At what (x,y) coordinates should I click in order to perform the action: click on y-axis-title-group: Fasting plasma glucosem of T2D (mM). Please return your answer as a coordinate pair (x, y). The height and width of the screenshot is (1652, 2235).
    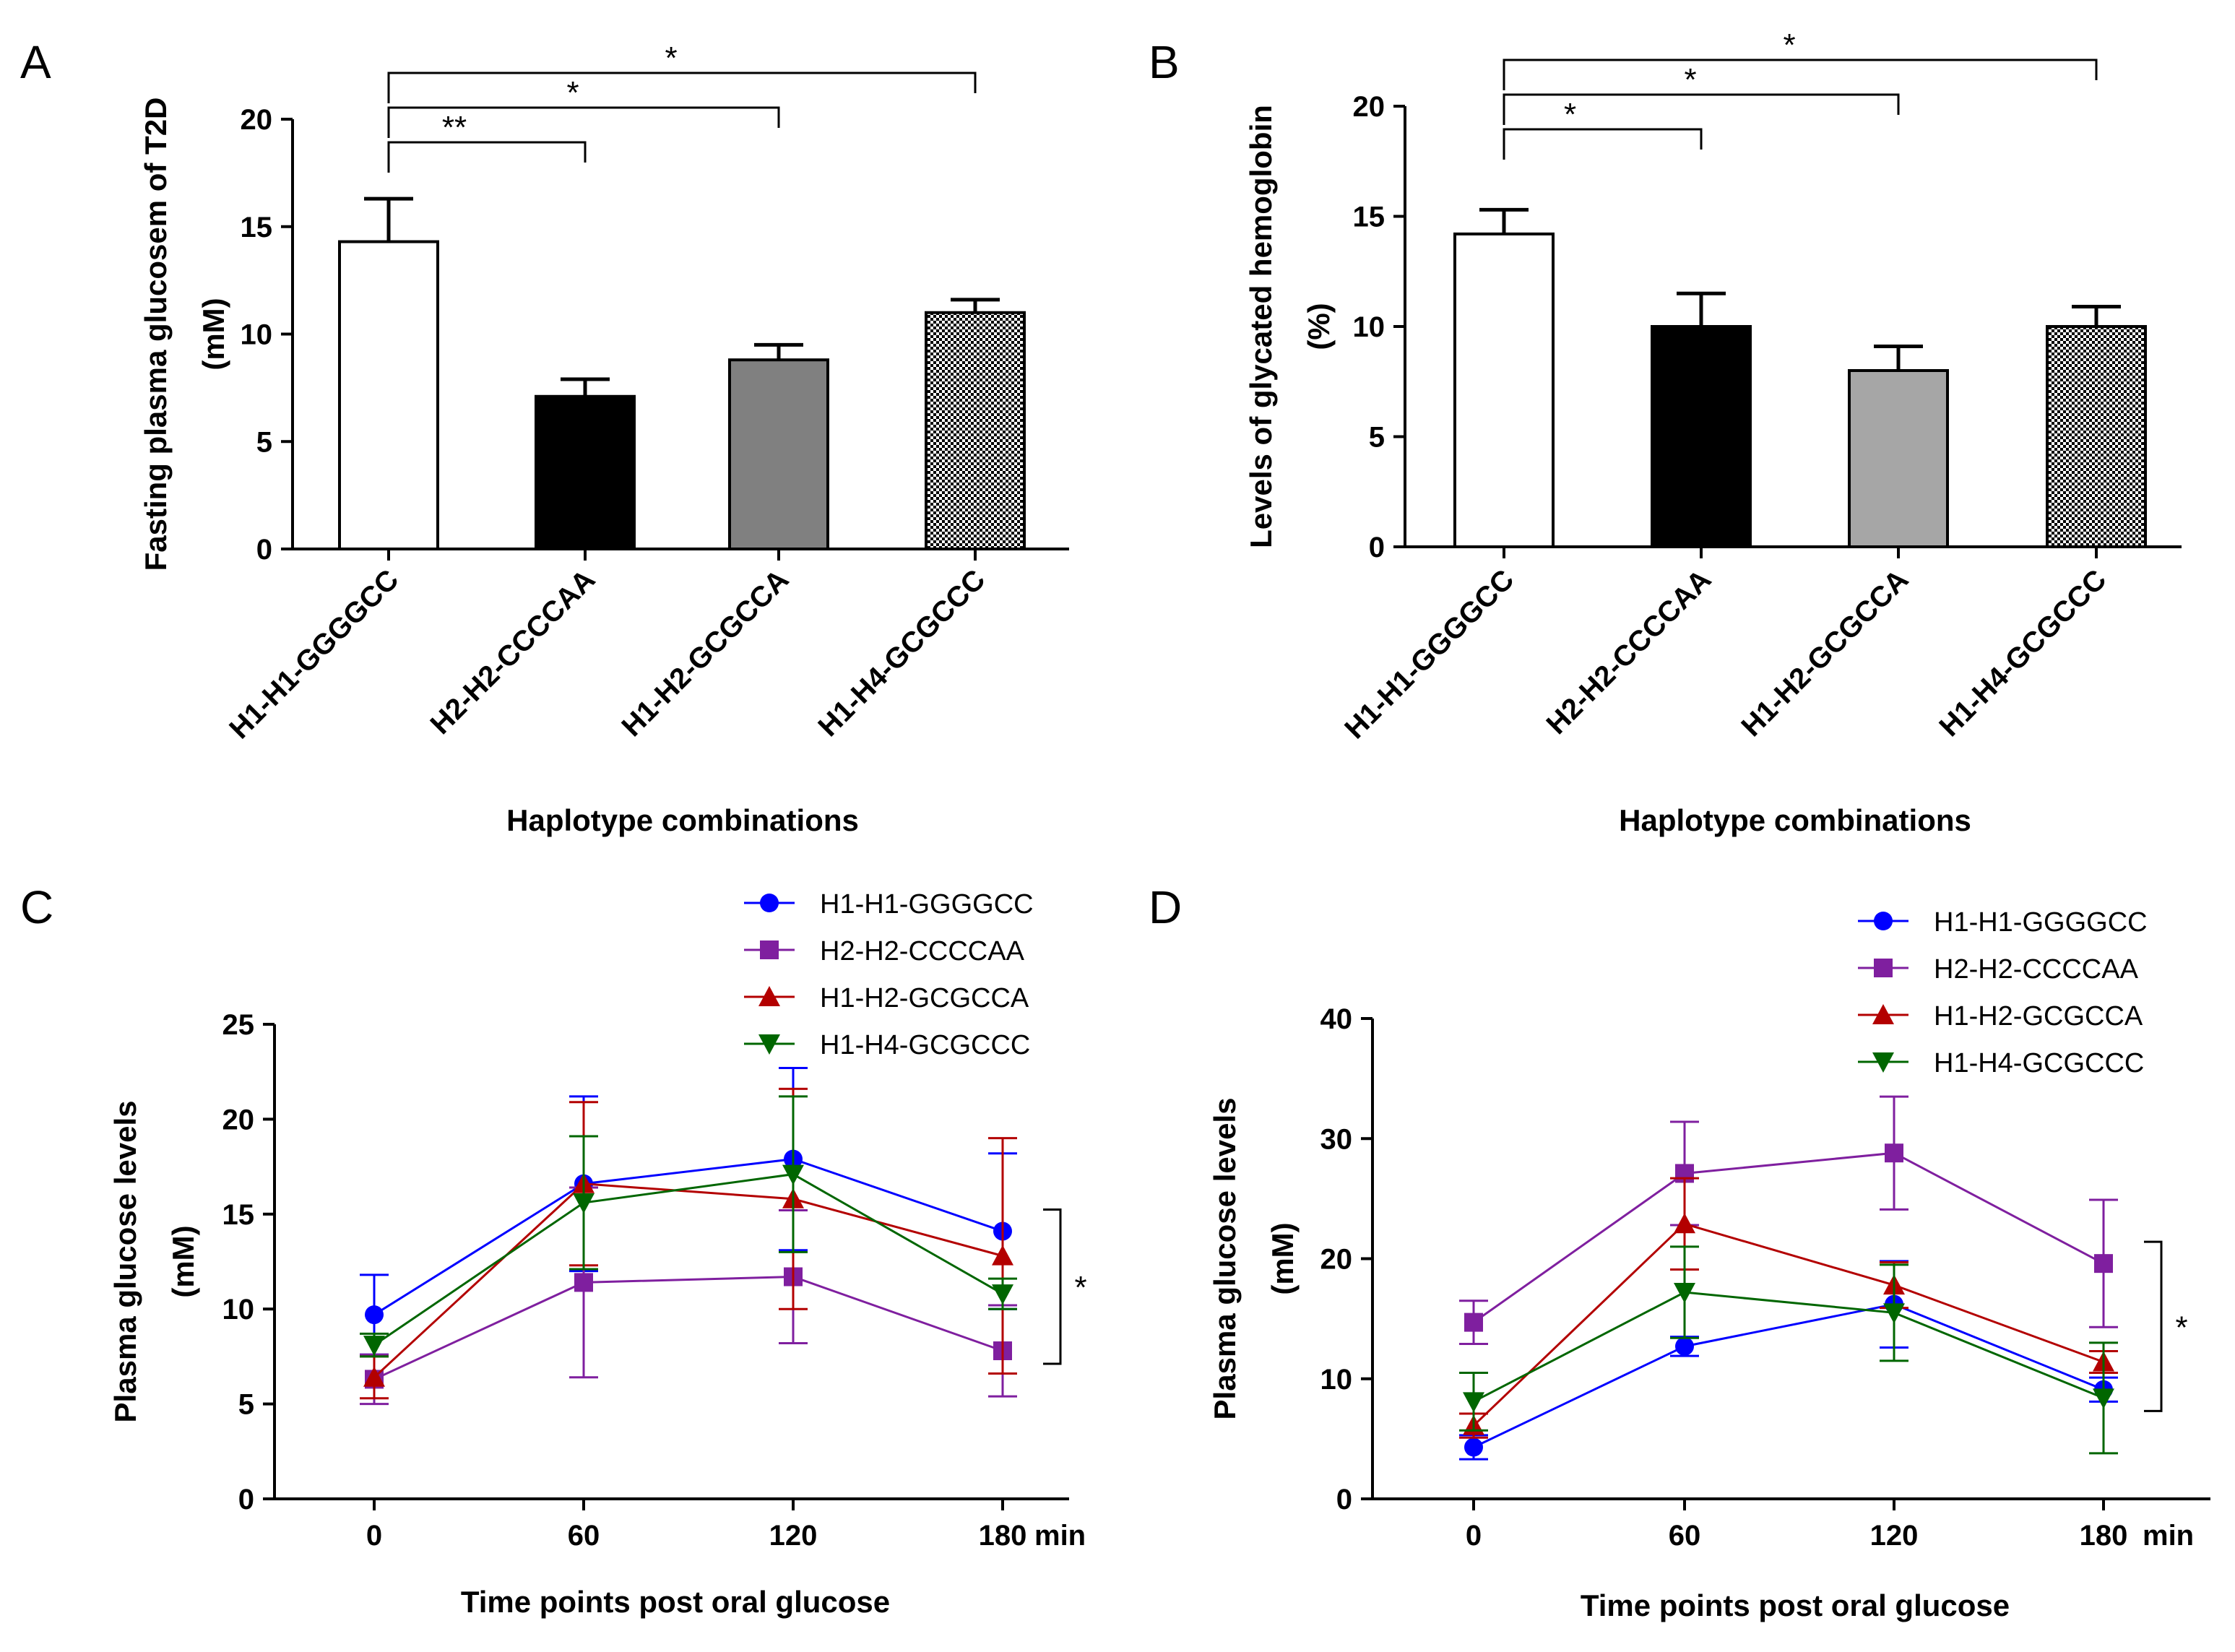
    Looking at the image, I should click on (184, 334).